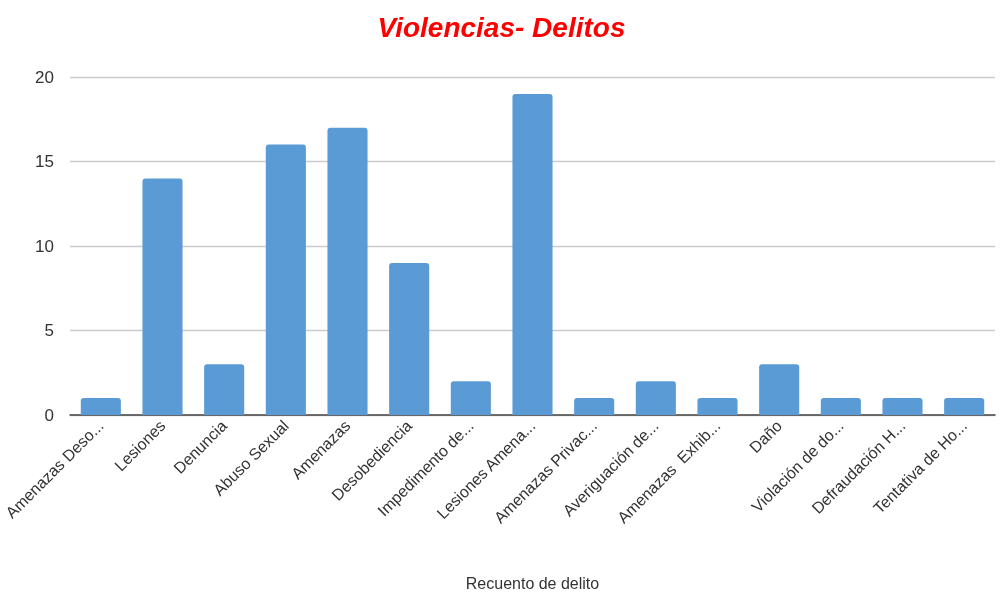 The width and height of the screenshot is (1003, 596). What do you see at coordinates (49, 330) in the screenshot?
I see `y-tick-label: 5` at bounding box center [49, 330].